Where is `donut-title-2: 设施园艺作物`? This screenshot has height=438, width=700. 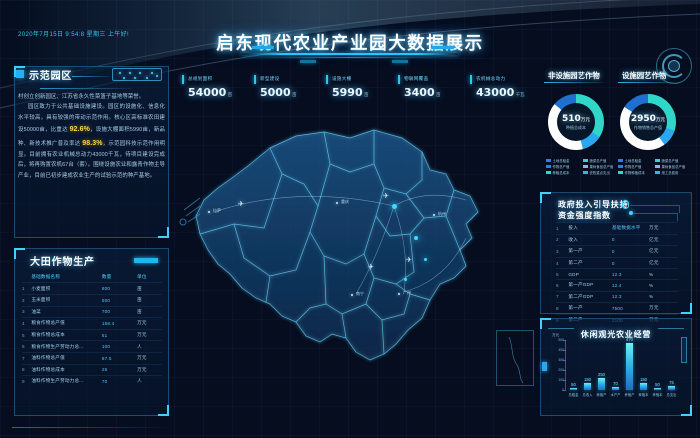 donut-title-2: 设施园艺作物 is located at coordinates (644, 75).